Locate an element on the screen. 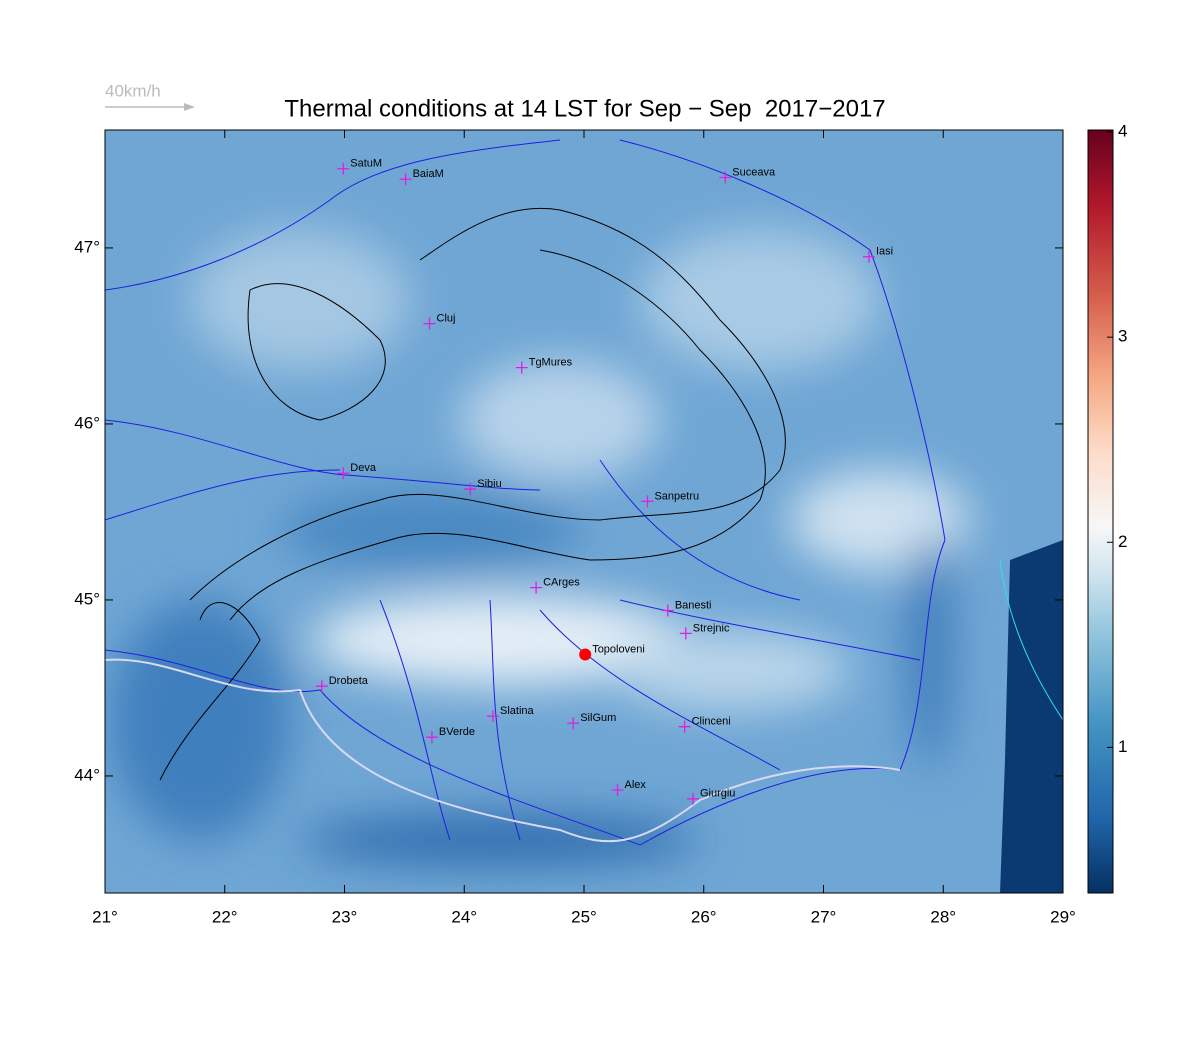 The height and width of the screenshot is (1050, 1200). colorbar-tick-label: 2 is located at coordinates (1122, 541).